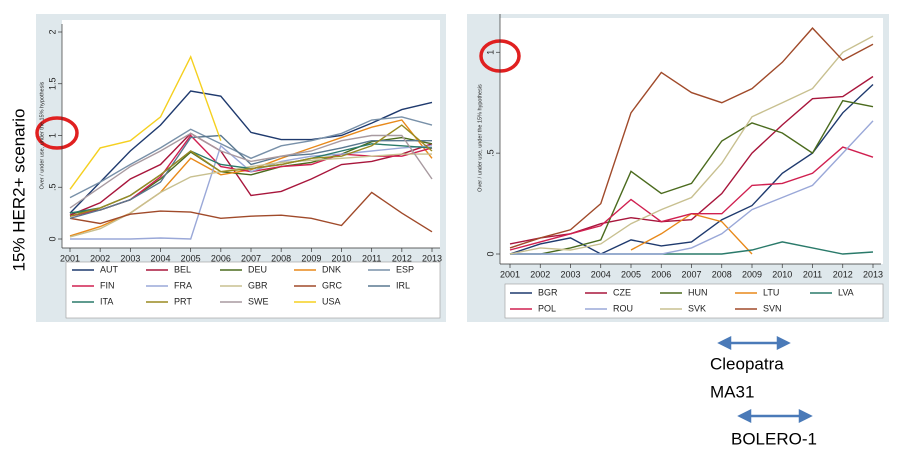 The height and width of the screenshot is (465, 899). What do you see at coordinates (765, 379) in the screenshot?
I see `arrow` at bounding box center [765, 379].